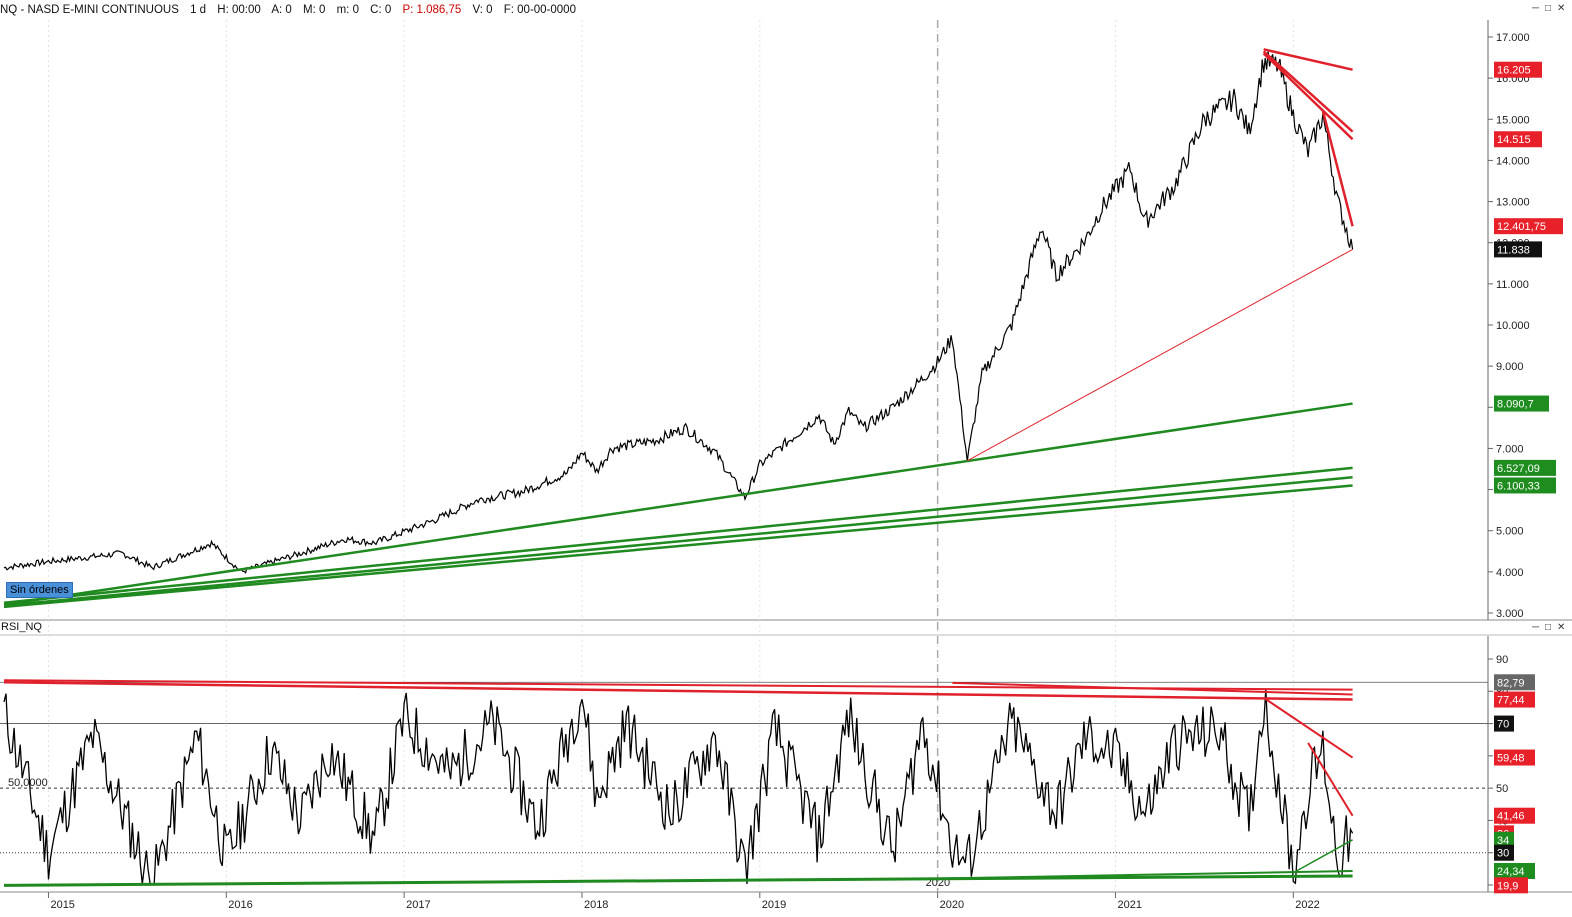 The image size is (1572, 917). Describe the element at coordinates (21, 627) in the screenshot. I see `rsi-panel-title: RSI_NQ` at that location.